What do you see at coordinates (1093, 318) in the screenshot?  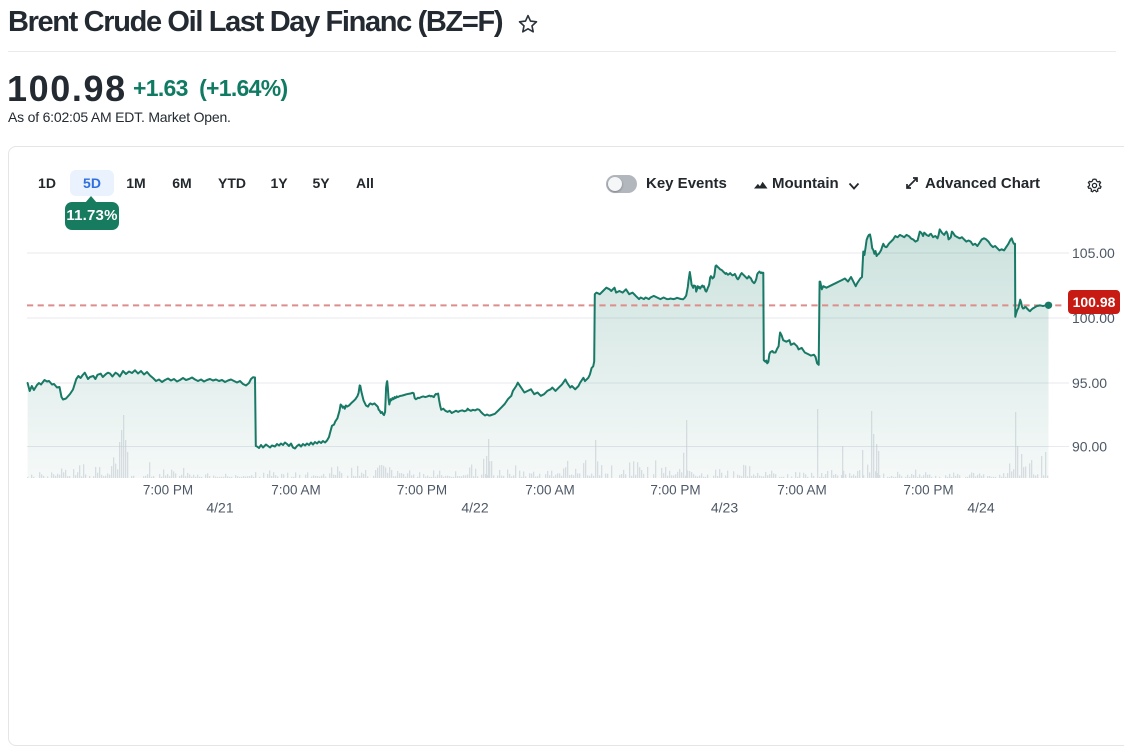 I see `svg-text: 100.00` at bounding box center [1093, 318].